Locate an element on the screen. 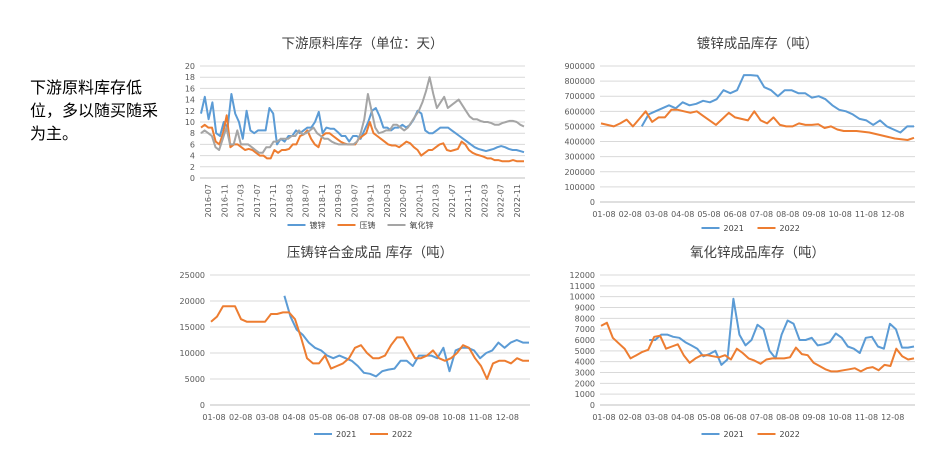  legend-label: 压铸 is located at coordinates (368, 225).